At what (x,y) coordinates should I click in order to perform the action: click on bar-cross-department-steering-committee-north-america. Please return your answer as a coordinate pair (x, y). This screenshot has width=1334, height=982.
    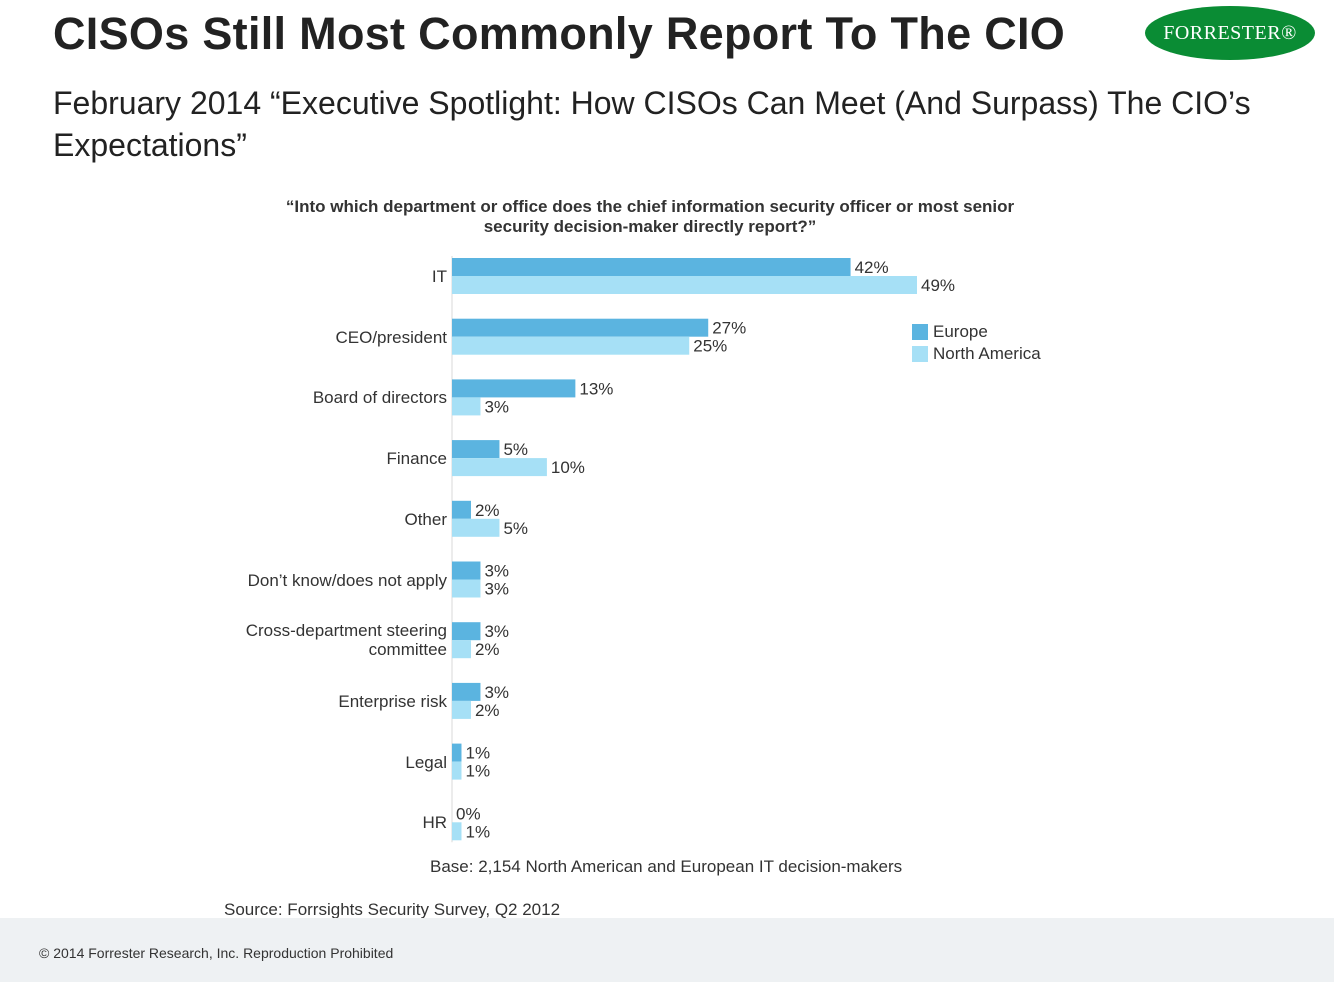
    Looking at the image, I should click on (461, 649).